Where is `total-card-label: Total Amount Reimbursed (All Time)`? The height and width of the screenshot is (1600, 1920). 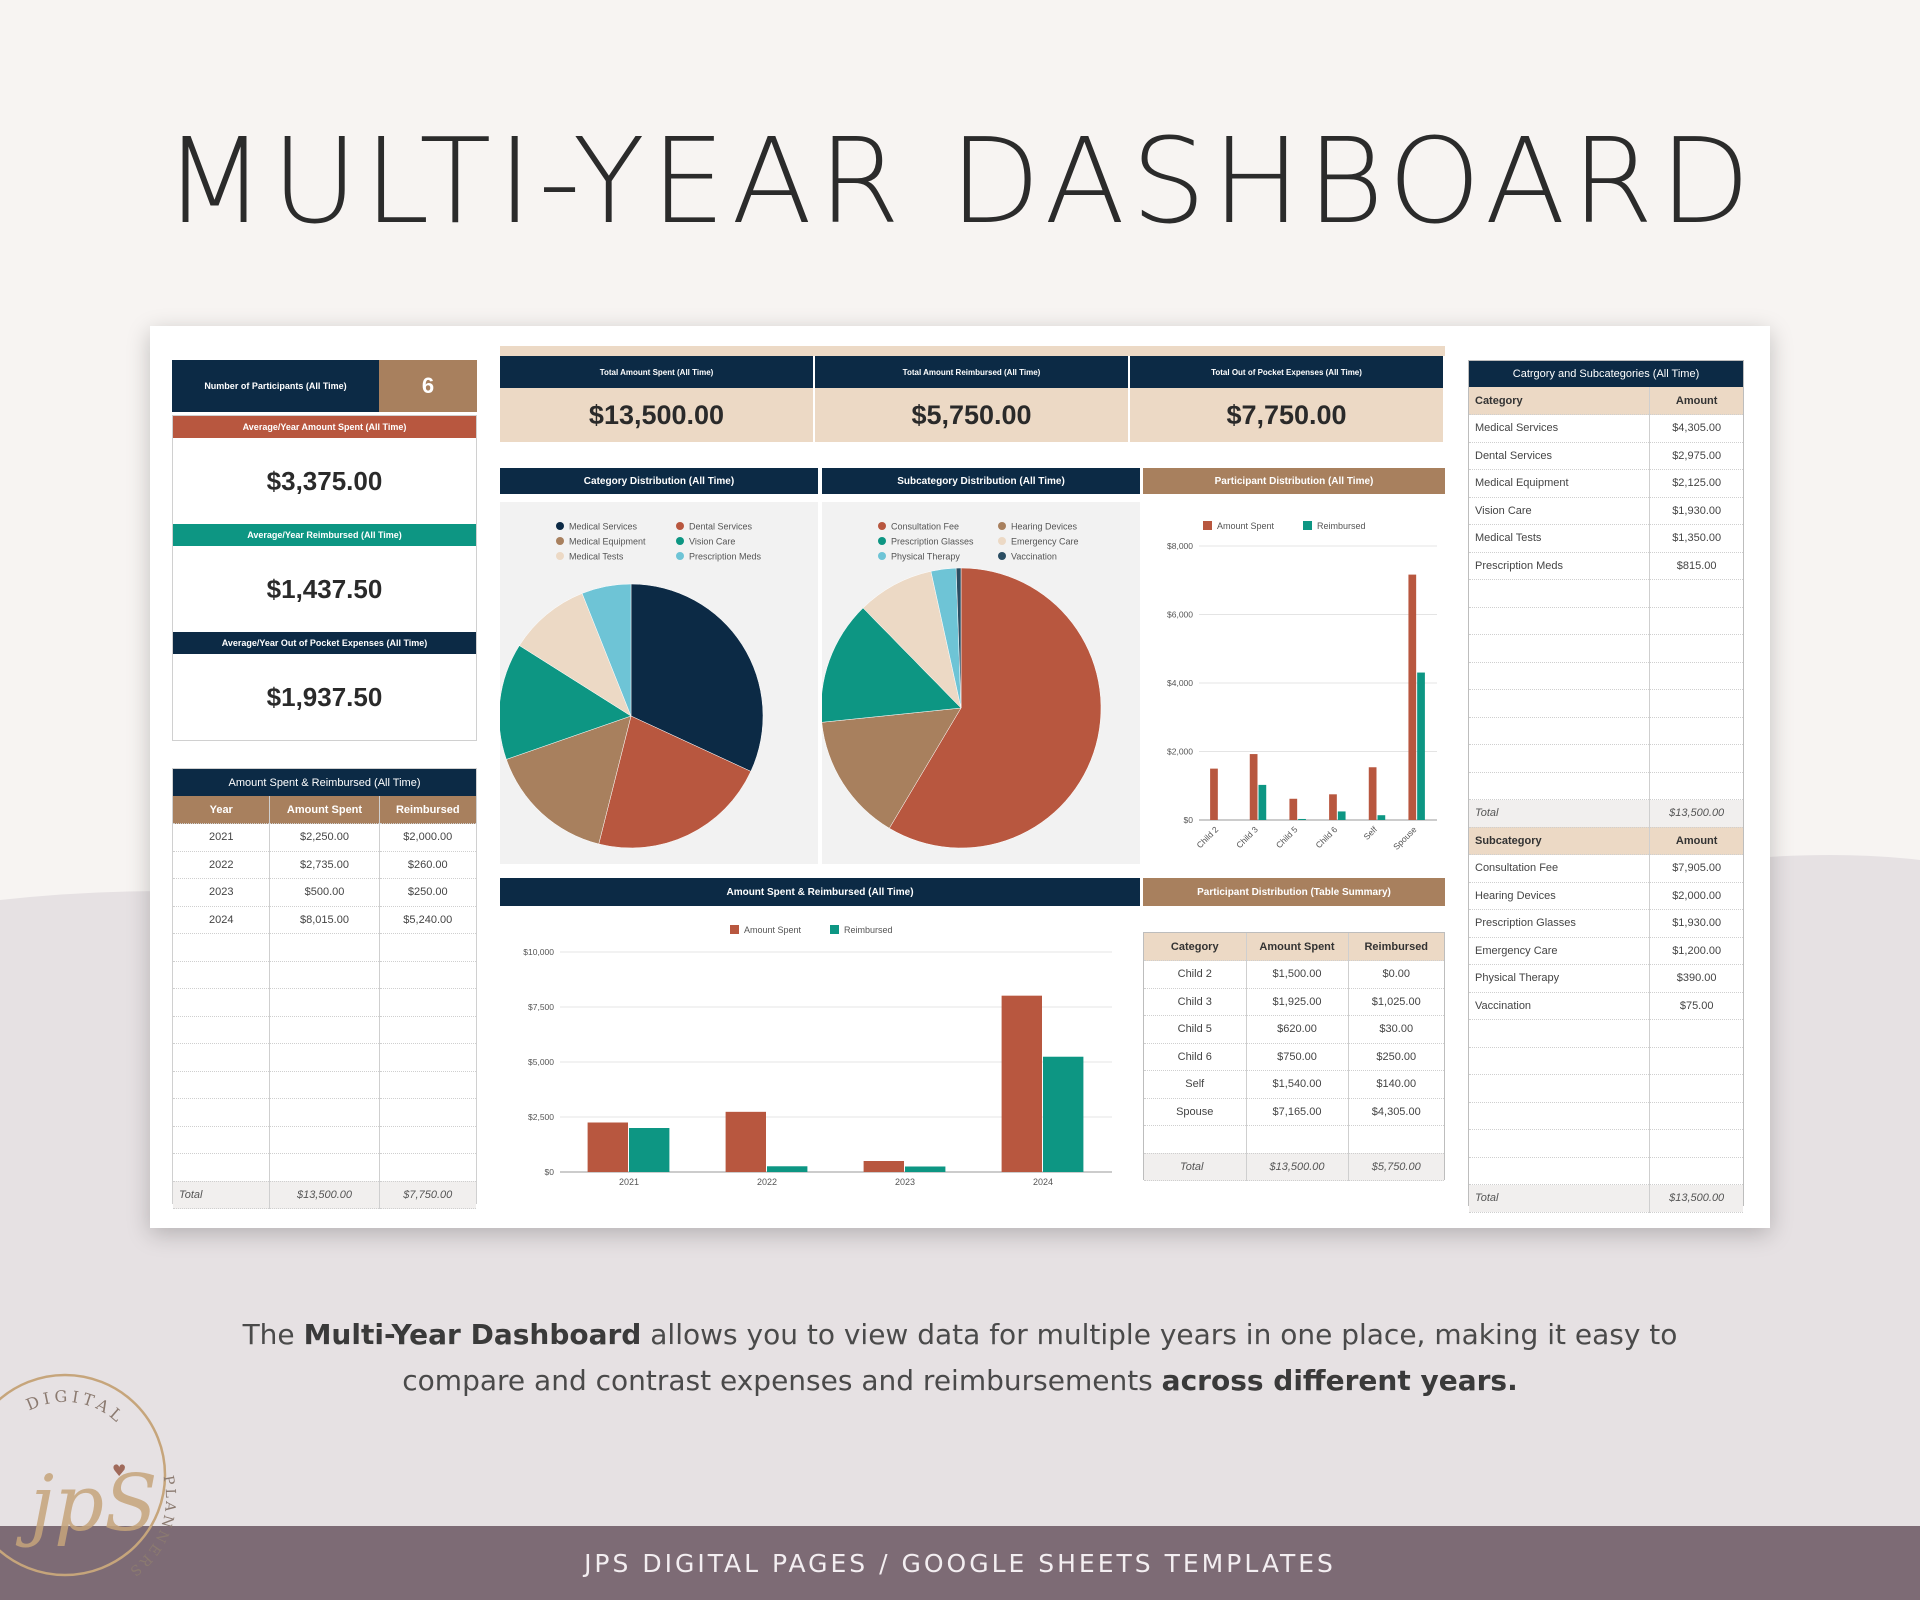
total-card-label: Total Amount Reimbursed (All Time) is located at coordinates (971, 372).